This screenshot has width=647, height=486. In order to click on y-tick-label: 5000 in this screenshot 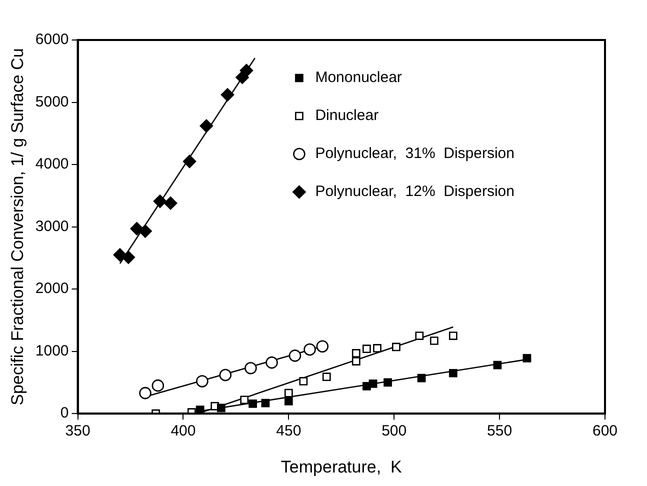, I will do `click(52, 101)`.